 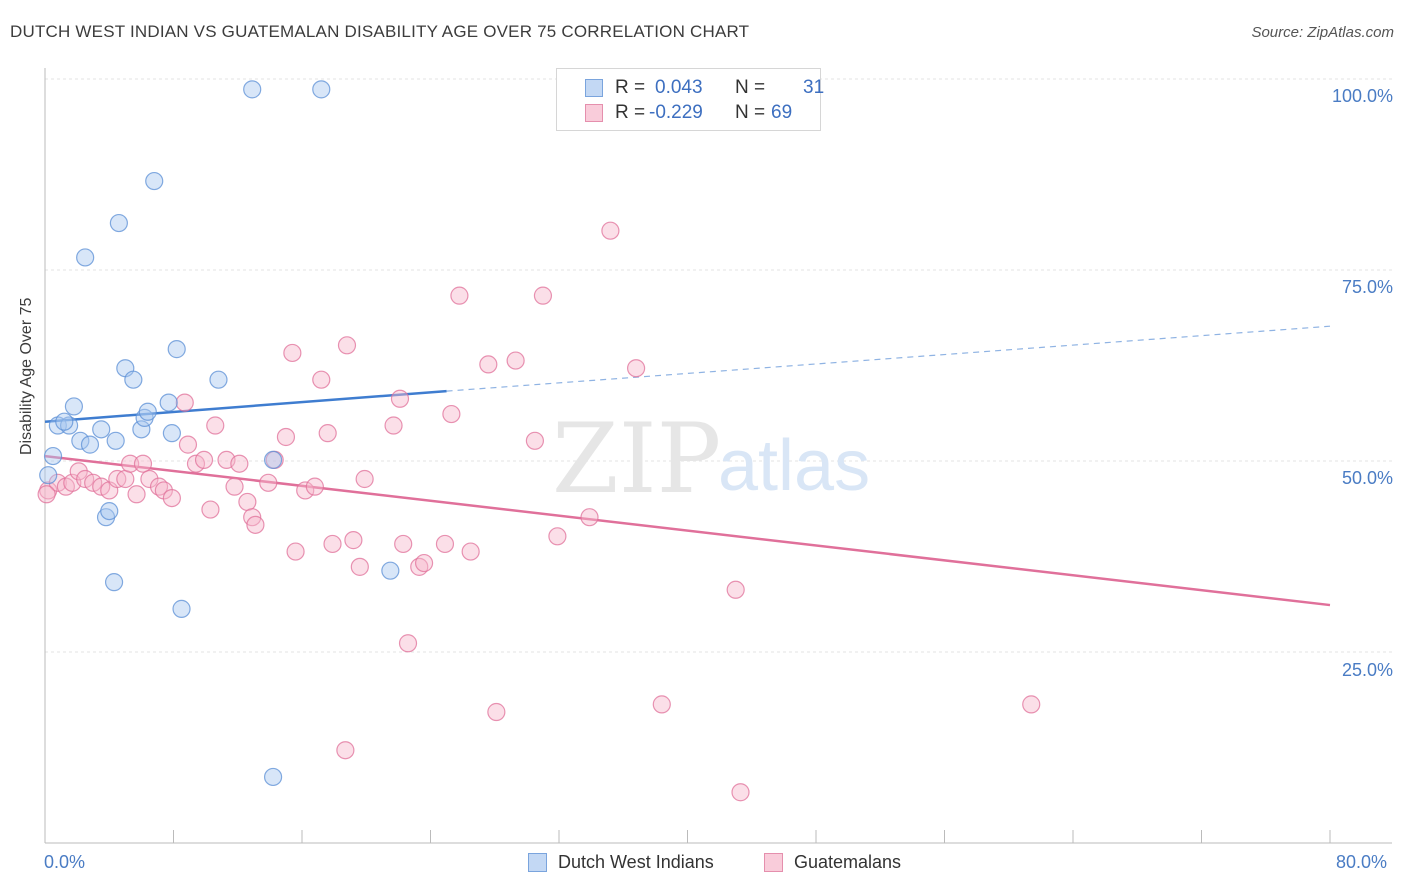 I want to click on watermark: ZIP atlas, so click(x=711, y=459).